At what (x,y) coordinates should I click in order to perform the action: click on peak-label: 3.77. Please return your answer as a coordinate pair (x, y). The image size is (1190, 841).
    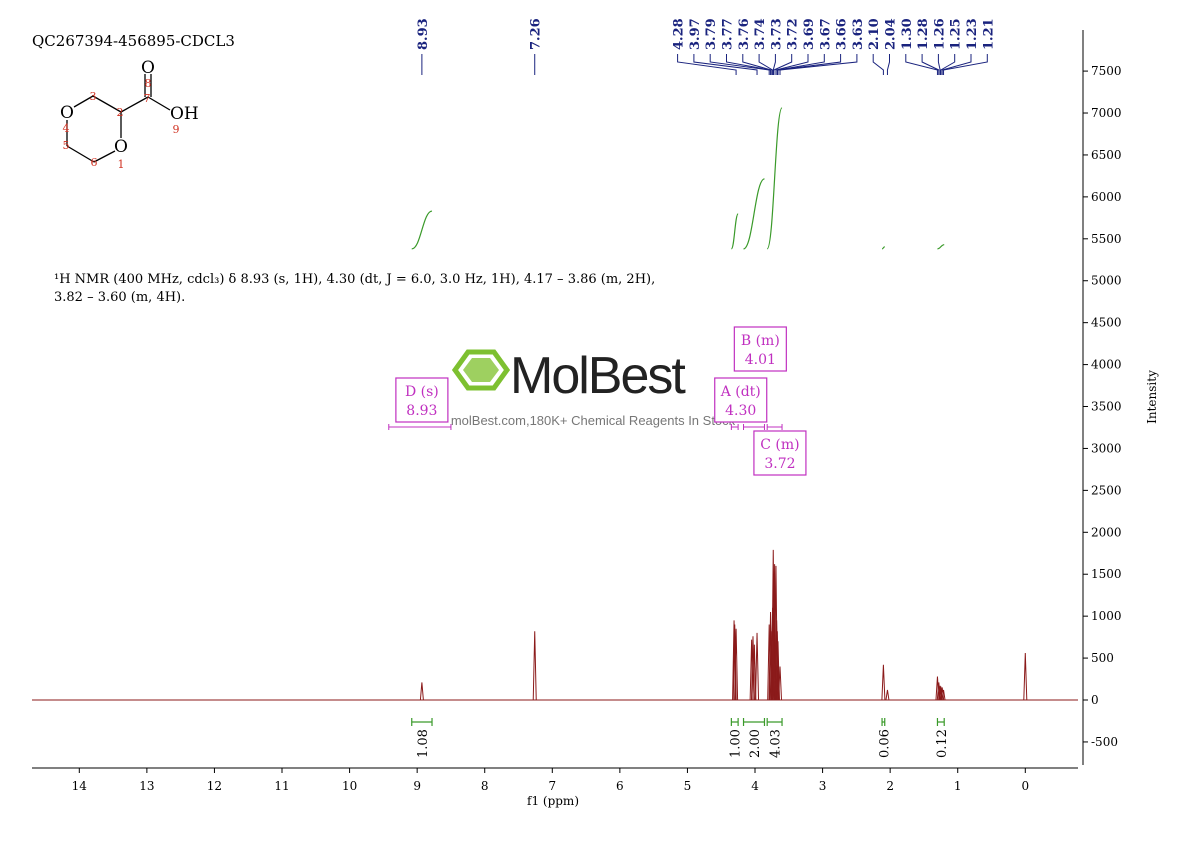
    Looking at the image, I should click on (727, 34).